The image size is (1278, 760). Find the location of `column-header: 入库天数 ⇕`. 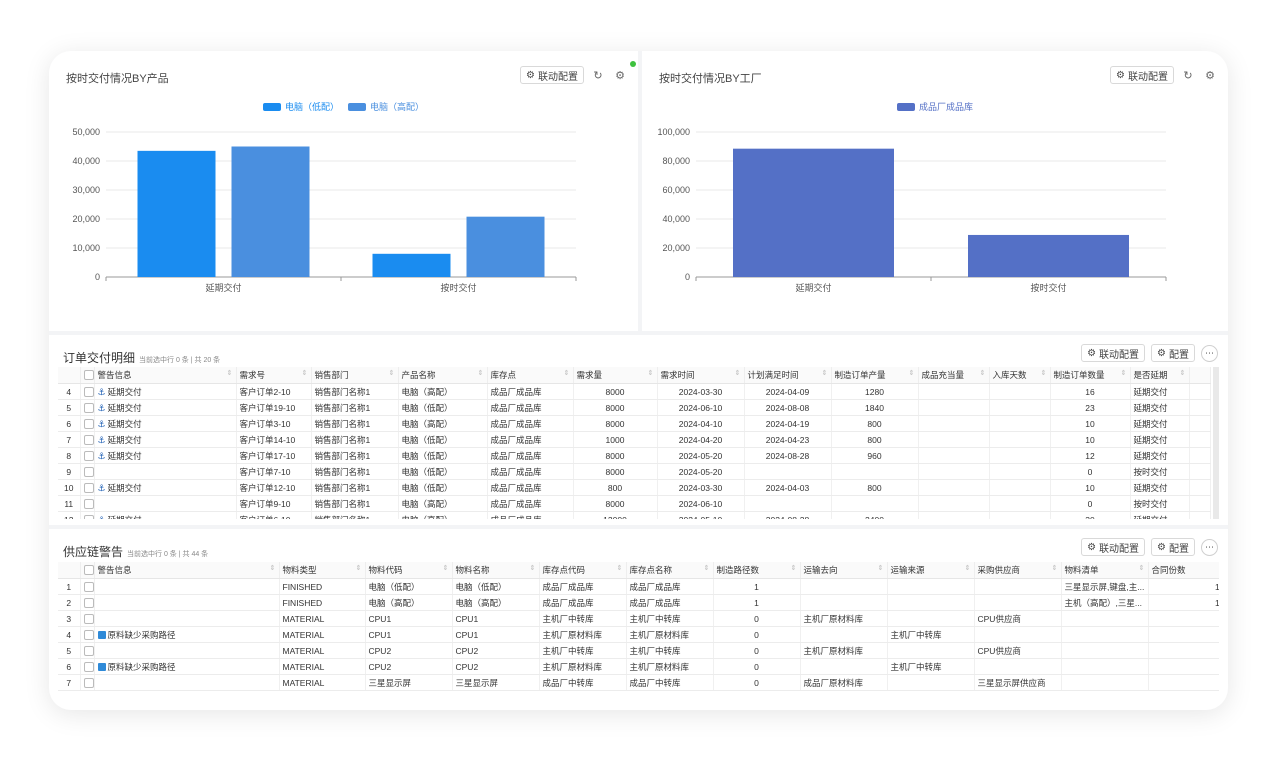

column-header: 入库天数 ⇕ is located at coordinates (1020, 375).